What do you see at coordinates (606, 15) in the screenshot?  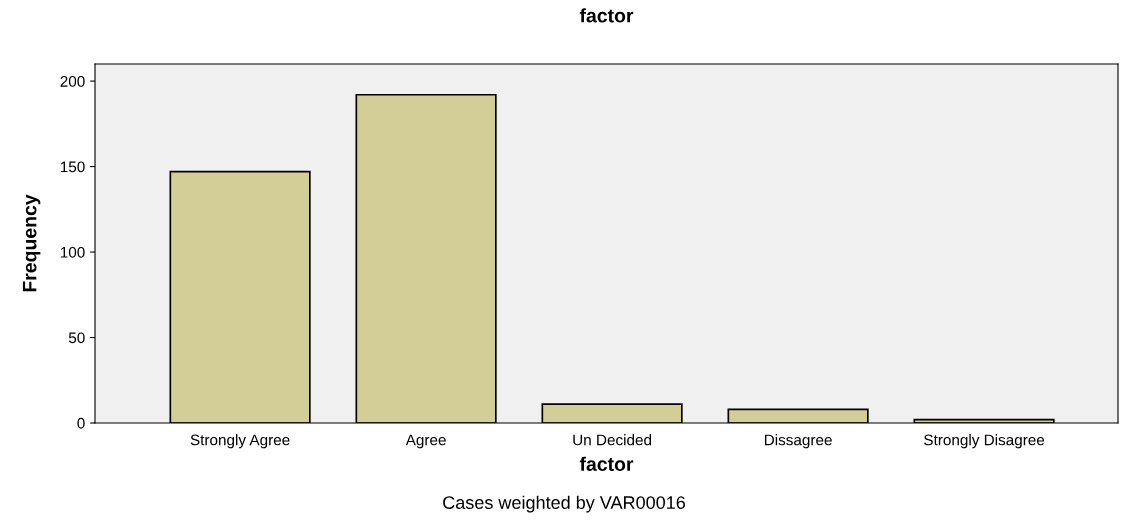 I see `chart-title: factor` at bounding box center [606, 15].